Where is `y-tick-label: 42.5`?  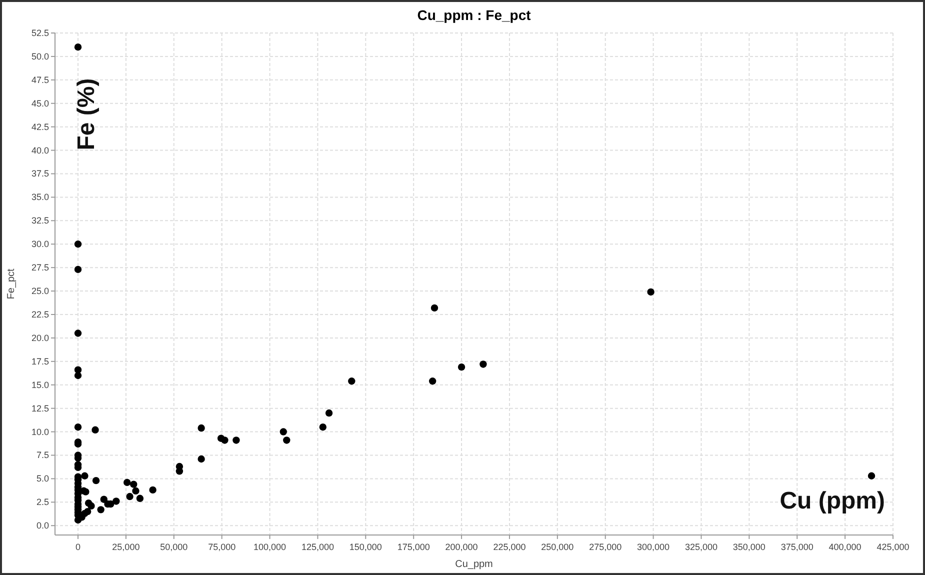 y-tick-label: 42.5 is located at coordinates (40, 127).